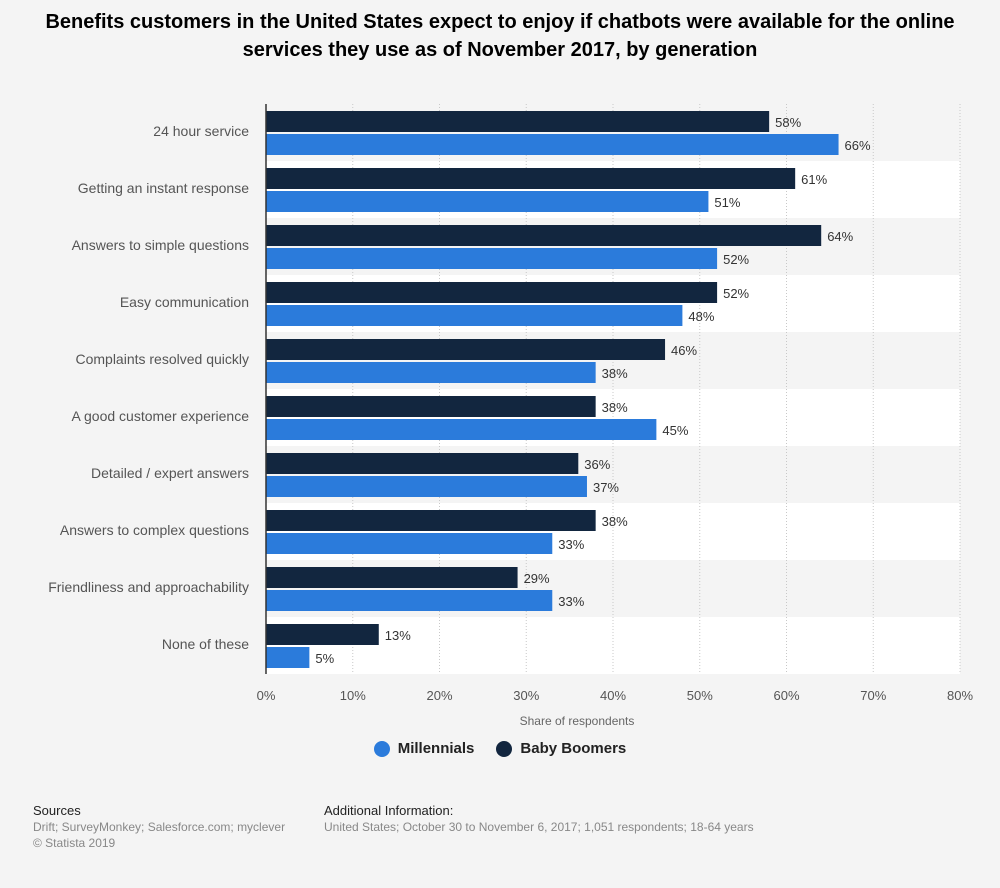  What do you see at coordinates (201, 131) in the screenshot?
I see `category-label: 24 hour service` at bounding box center [201, 131].